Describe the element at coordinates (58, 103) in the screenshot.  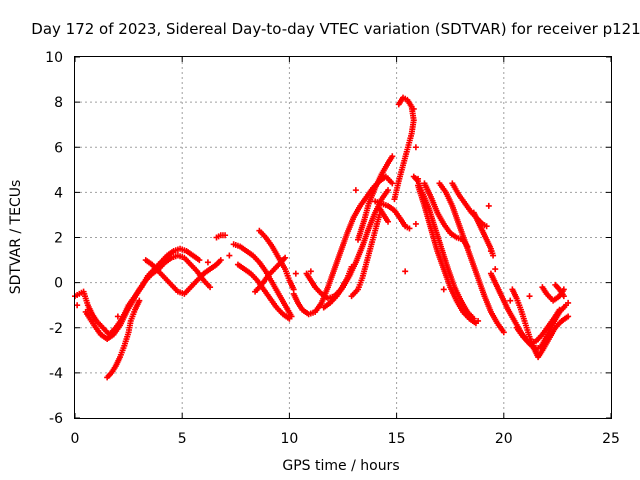
I see `y-tick-label: 8` at that location.